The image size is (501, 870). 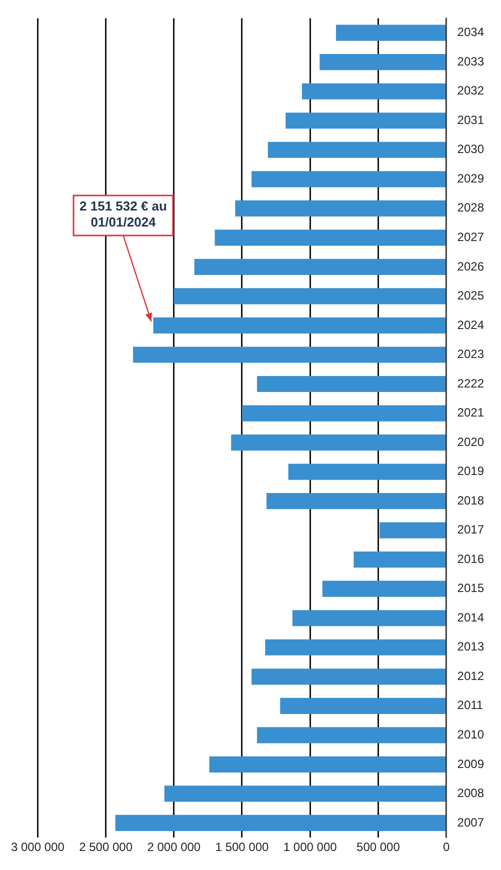 What do you see at coordinates (446, 847) in the screenshot?
I see `x-tick-label: 0` at bounding box center [446, 847].